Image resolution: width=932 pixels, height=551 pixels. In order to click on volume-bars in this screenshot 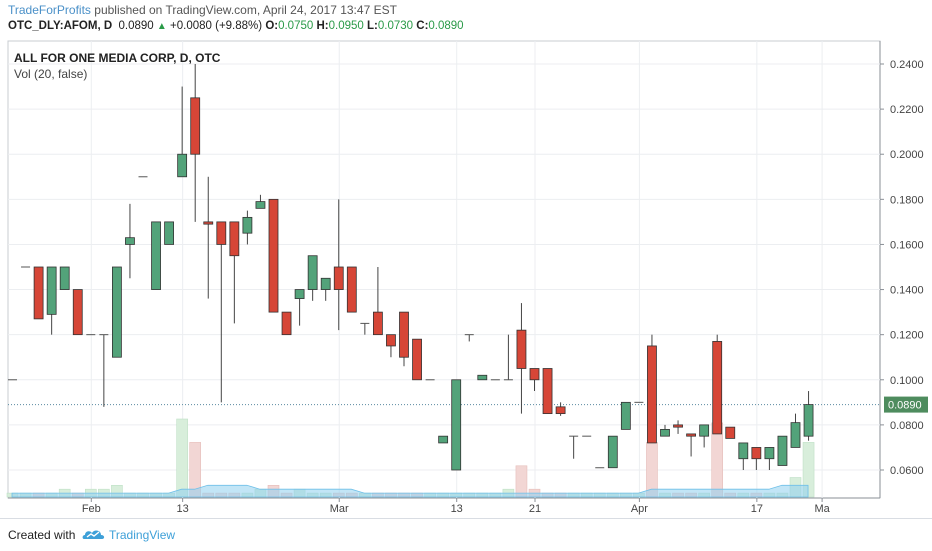, I will do `click(410, 458)`.